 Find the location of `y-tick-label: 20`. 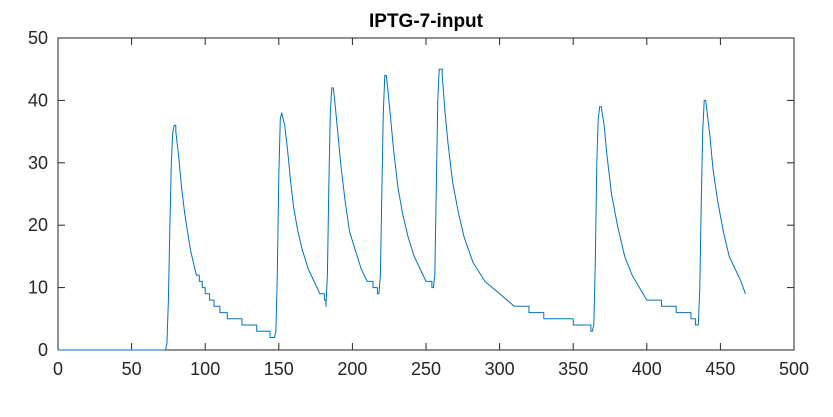

y-tick-label: 20 is located at coordinates (38, 225).